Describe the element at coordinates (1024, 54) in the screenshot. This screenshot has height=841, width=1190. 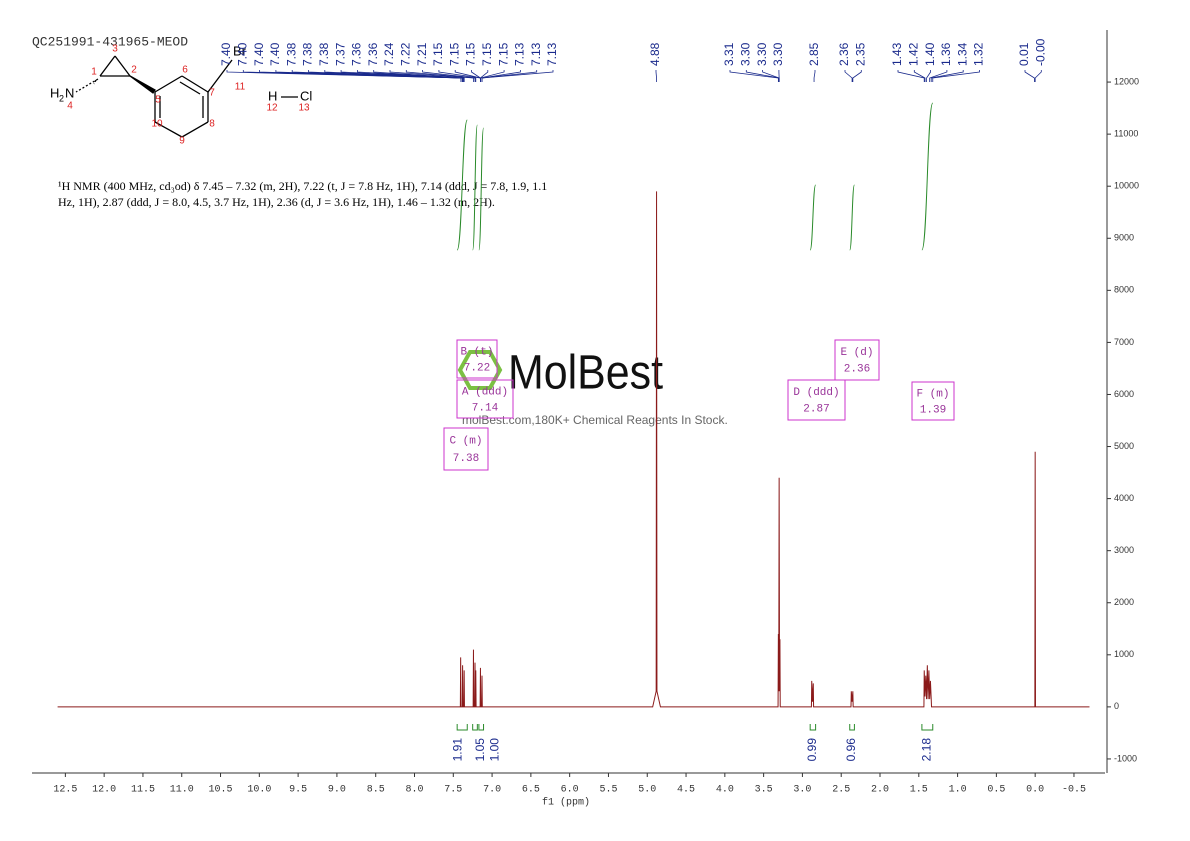
I see `peak-label: 0.01` at that location.